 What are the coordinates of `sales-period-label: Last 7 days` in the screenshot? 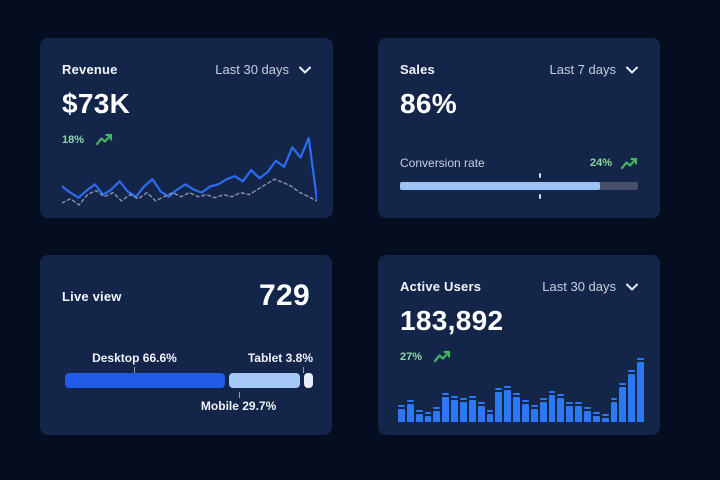 It's located at (583, 69).